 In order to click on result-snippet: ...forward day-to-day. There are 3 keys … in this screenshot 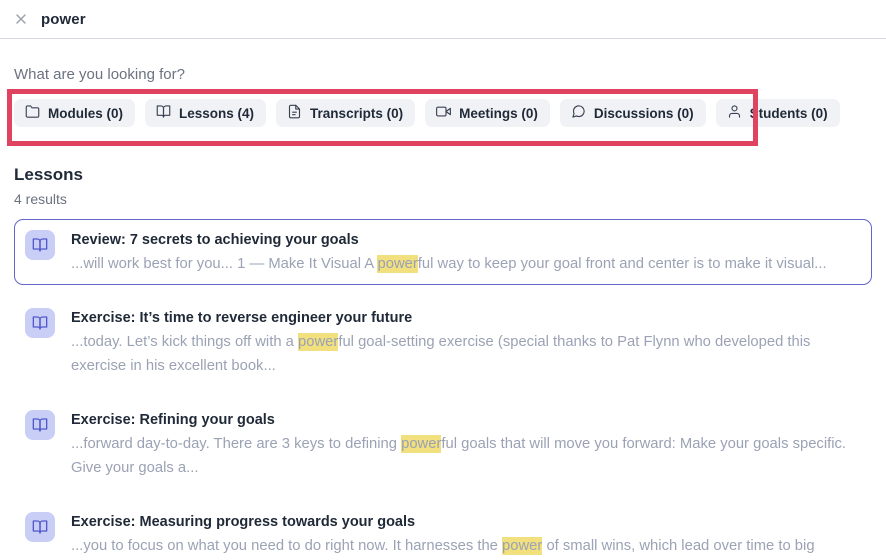, I will do `click(459, 455)`.